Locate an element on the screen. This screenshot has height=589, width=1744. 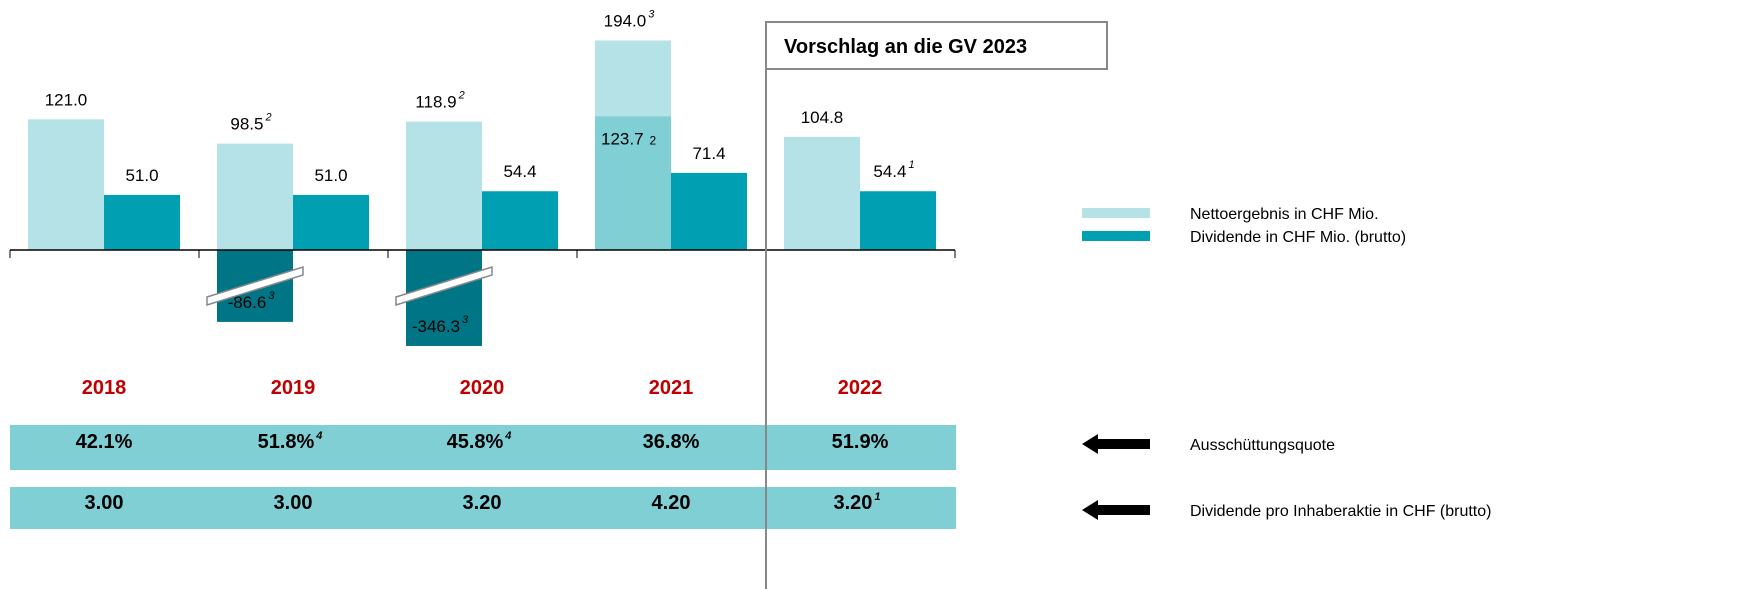
value-label-text: 71.4 is located at coordinates (708, 153).